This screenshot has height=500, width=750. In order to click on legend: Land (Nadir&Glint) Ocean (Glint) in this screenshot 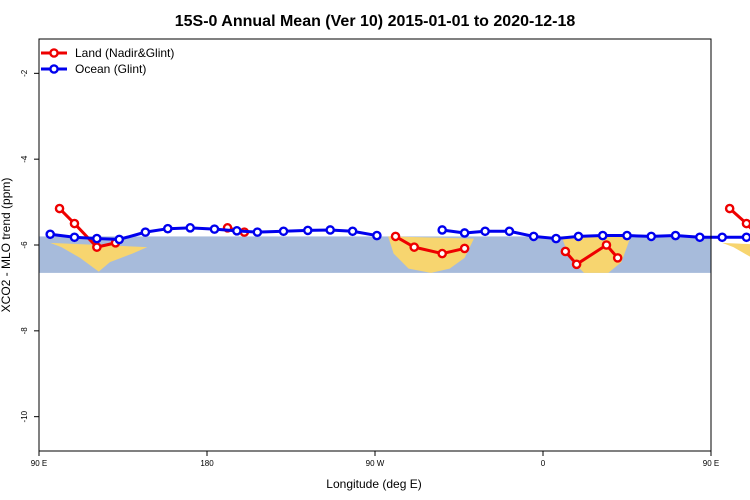, I will do `click(107, 61)`.